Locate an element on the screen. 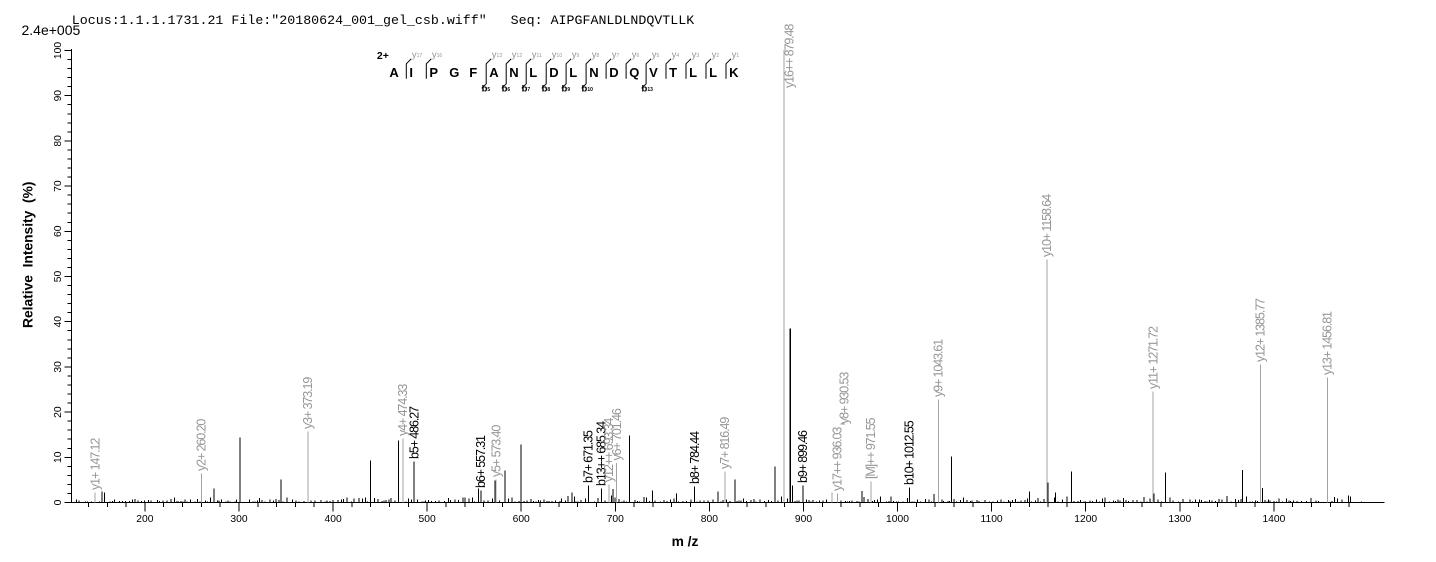 Image resolution: width=1436 pixels, height=562 pixels. svg-text: 1000 is located at coordinates (897, 519).